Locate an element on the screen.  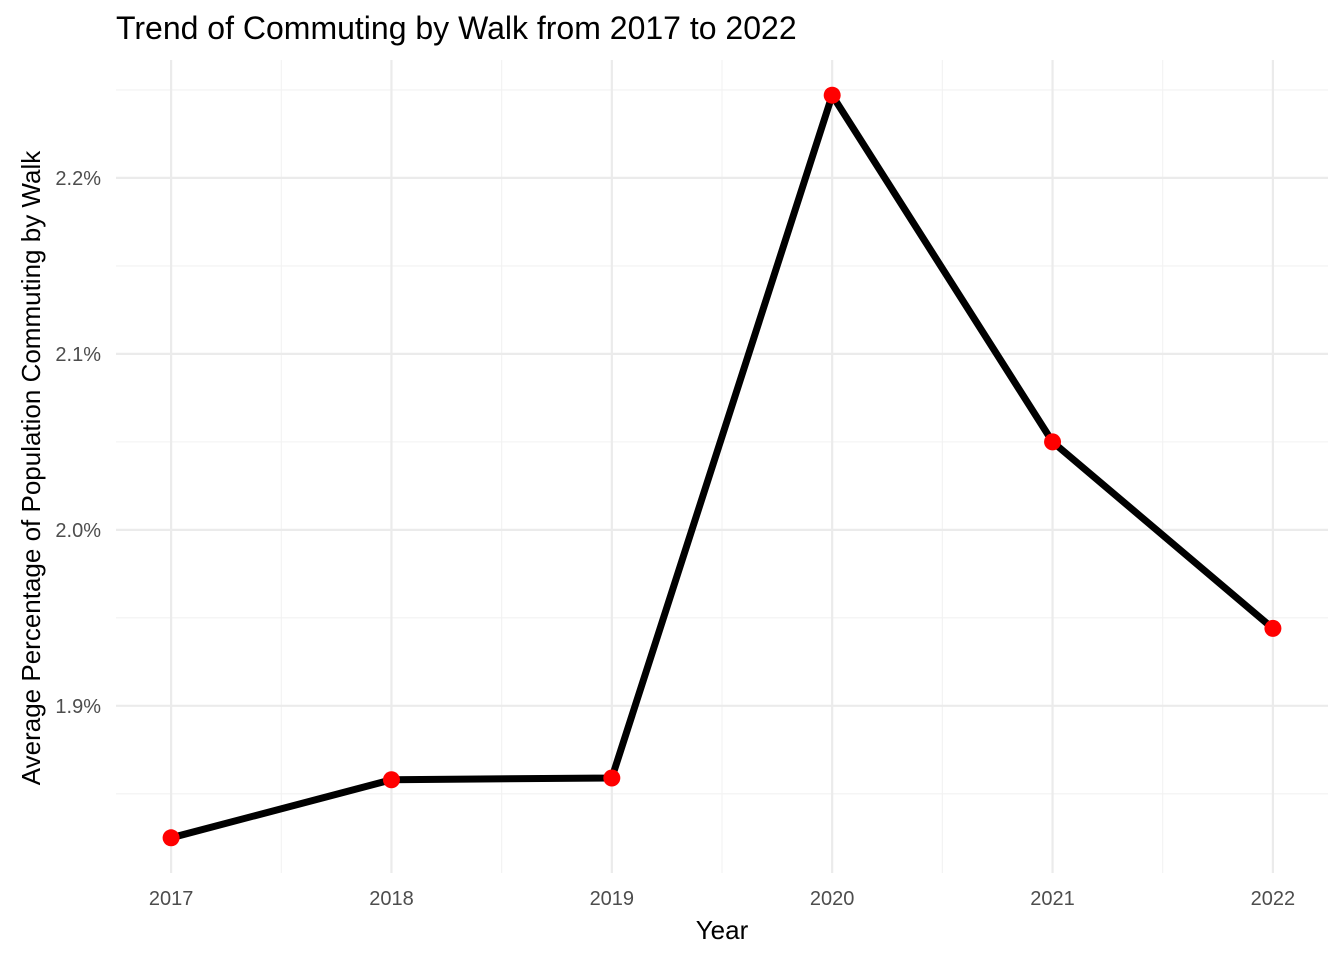
x-axis-title: Year is located at coordinates (722, 930).